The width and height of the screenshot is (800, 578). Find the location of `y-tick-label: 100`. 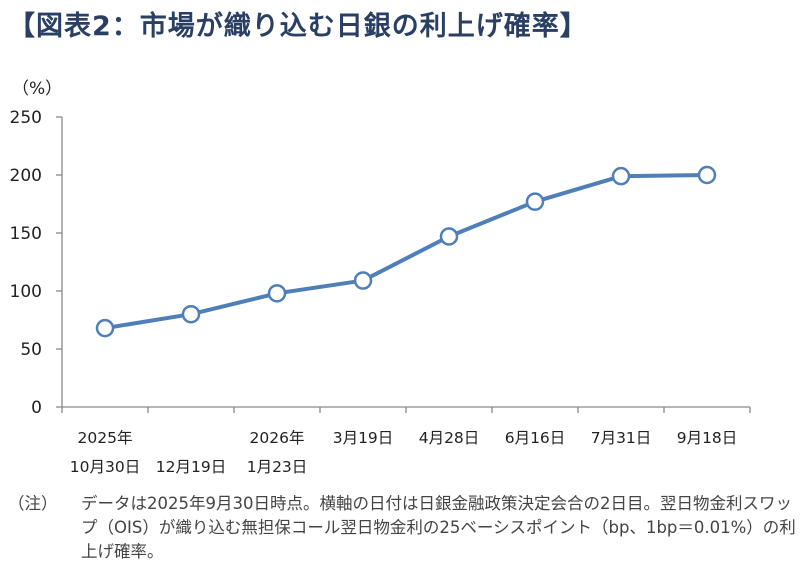

y-tick-label: 100 is located at coordinates (26, 292).